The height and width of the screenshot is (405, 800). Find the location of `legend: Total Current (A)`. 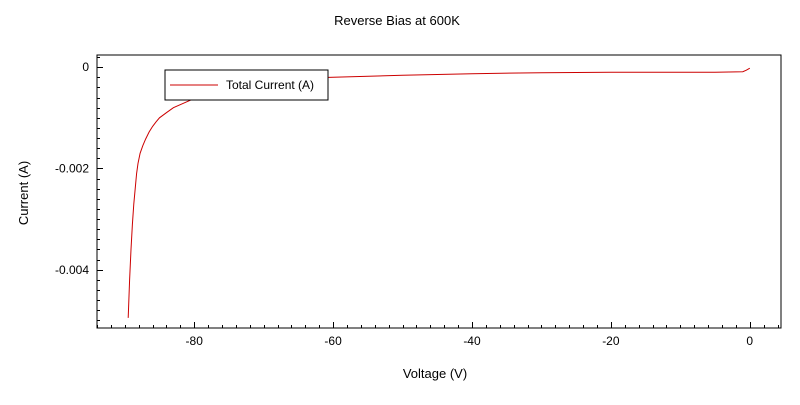

legend: Total Current (A) is located at coordinates (246, 85).